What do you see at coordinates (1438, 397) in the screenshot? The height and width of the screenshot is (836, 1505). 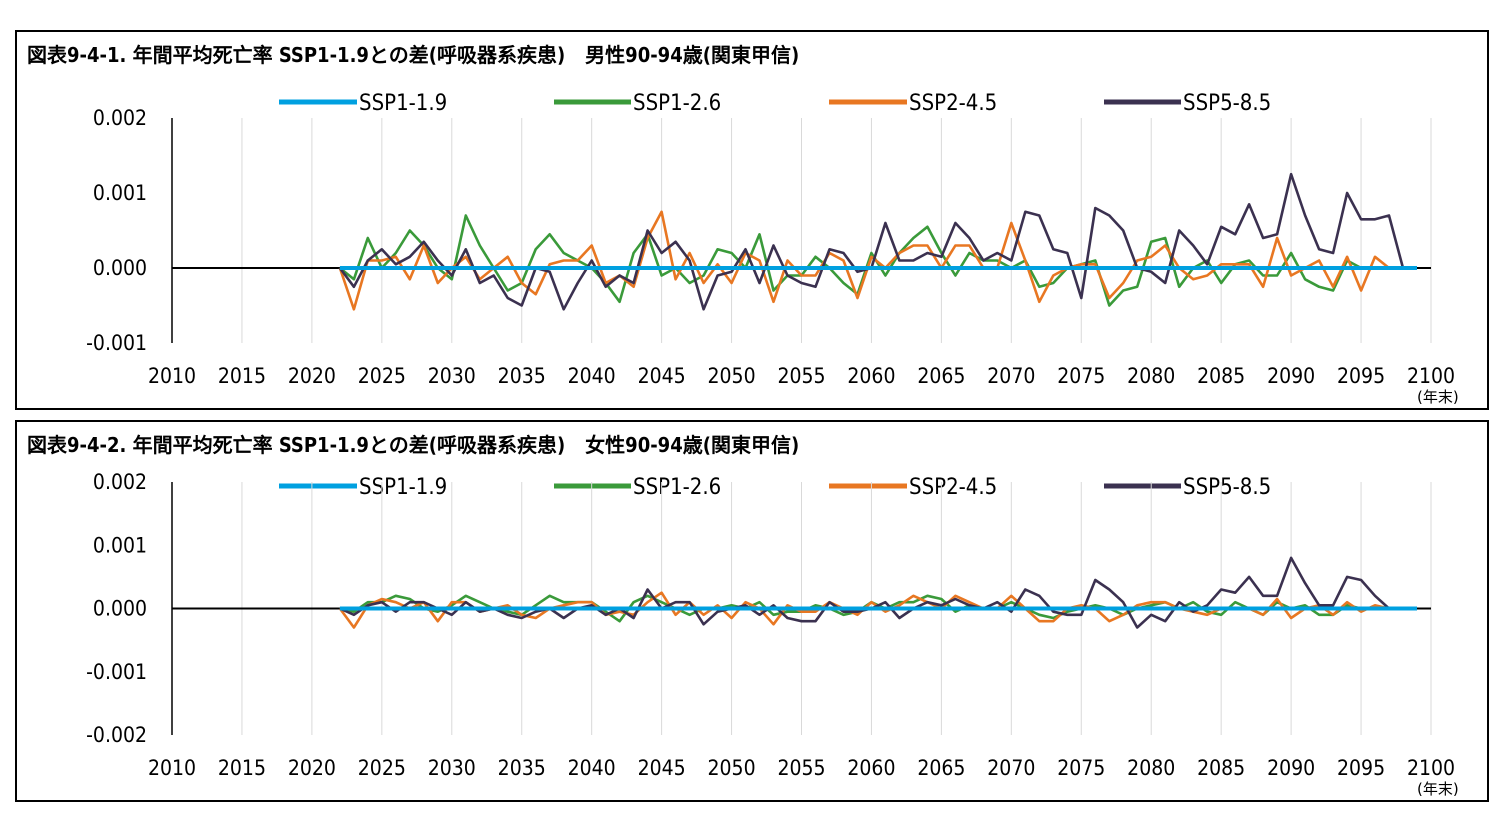 I see `chart-1-x-unit: (年末)` at bounding box center [1438, 397].